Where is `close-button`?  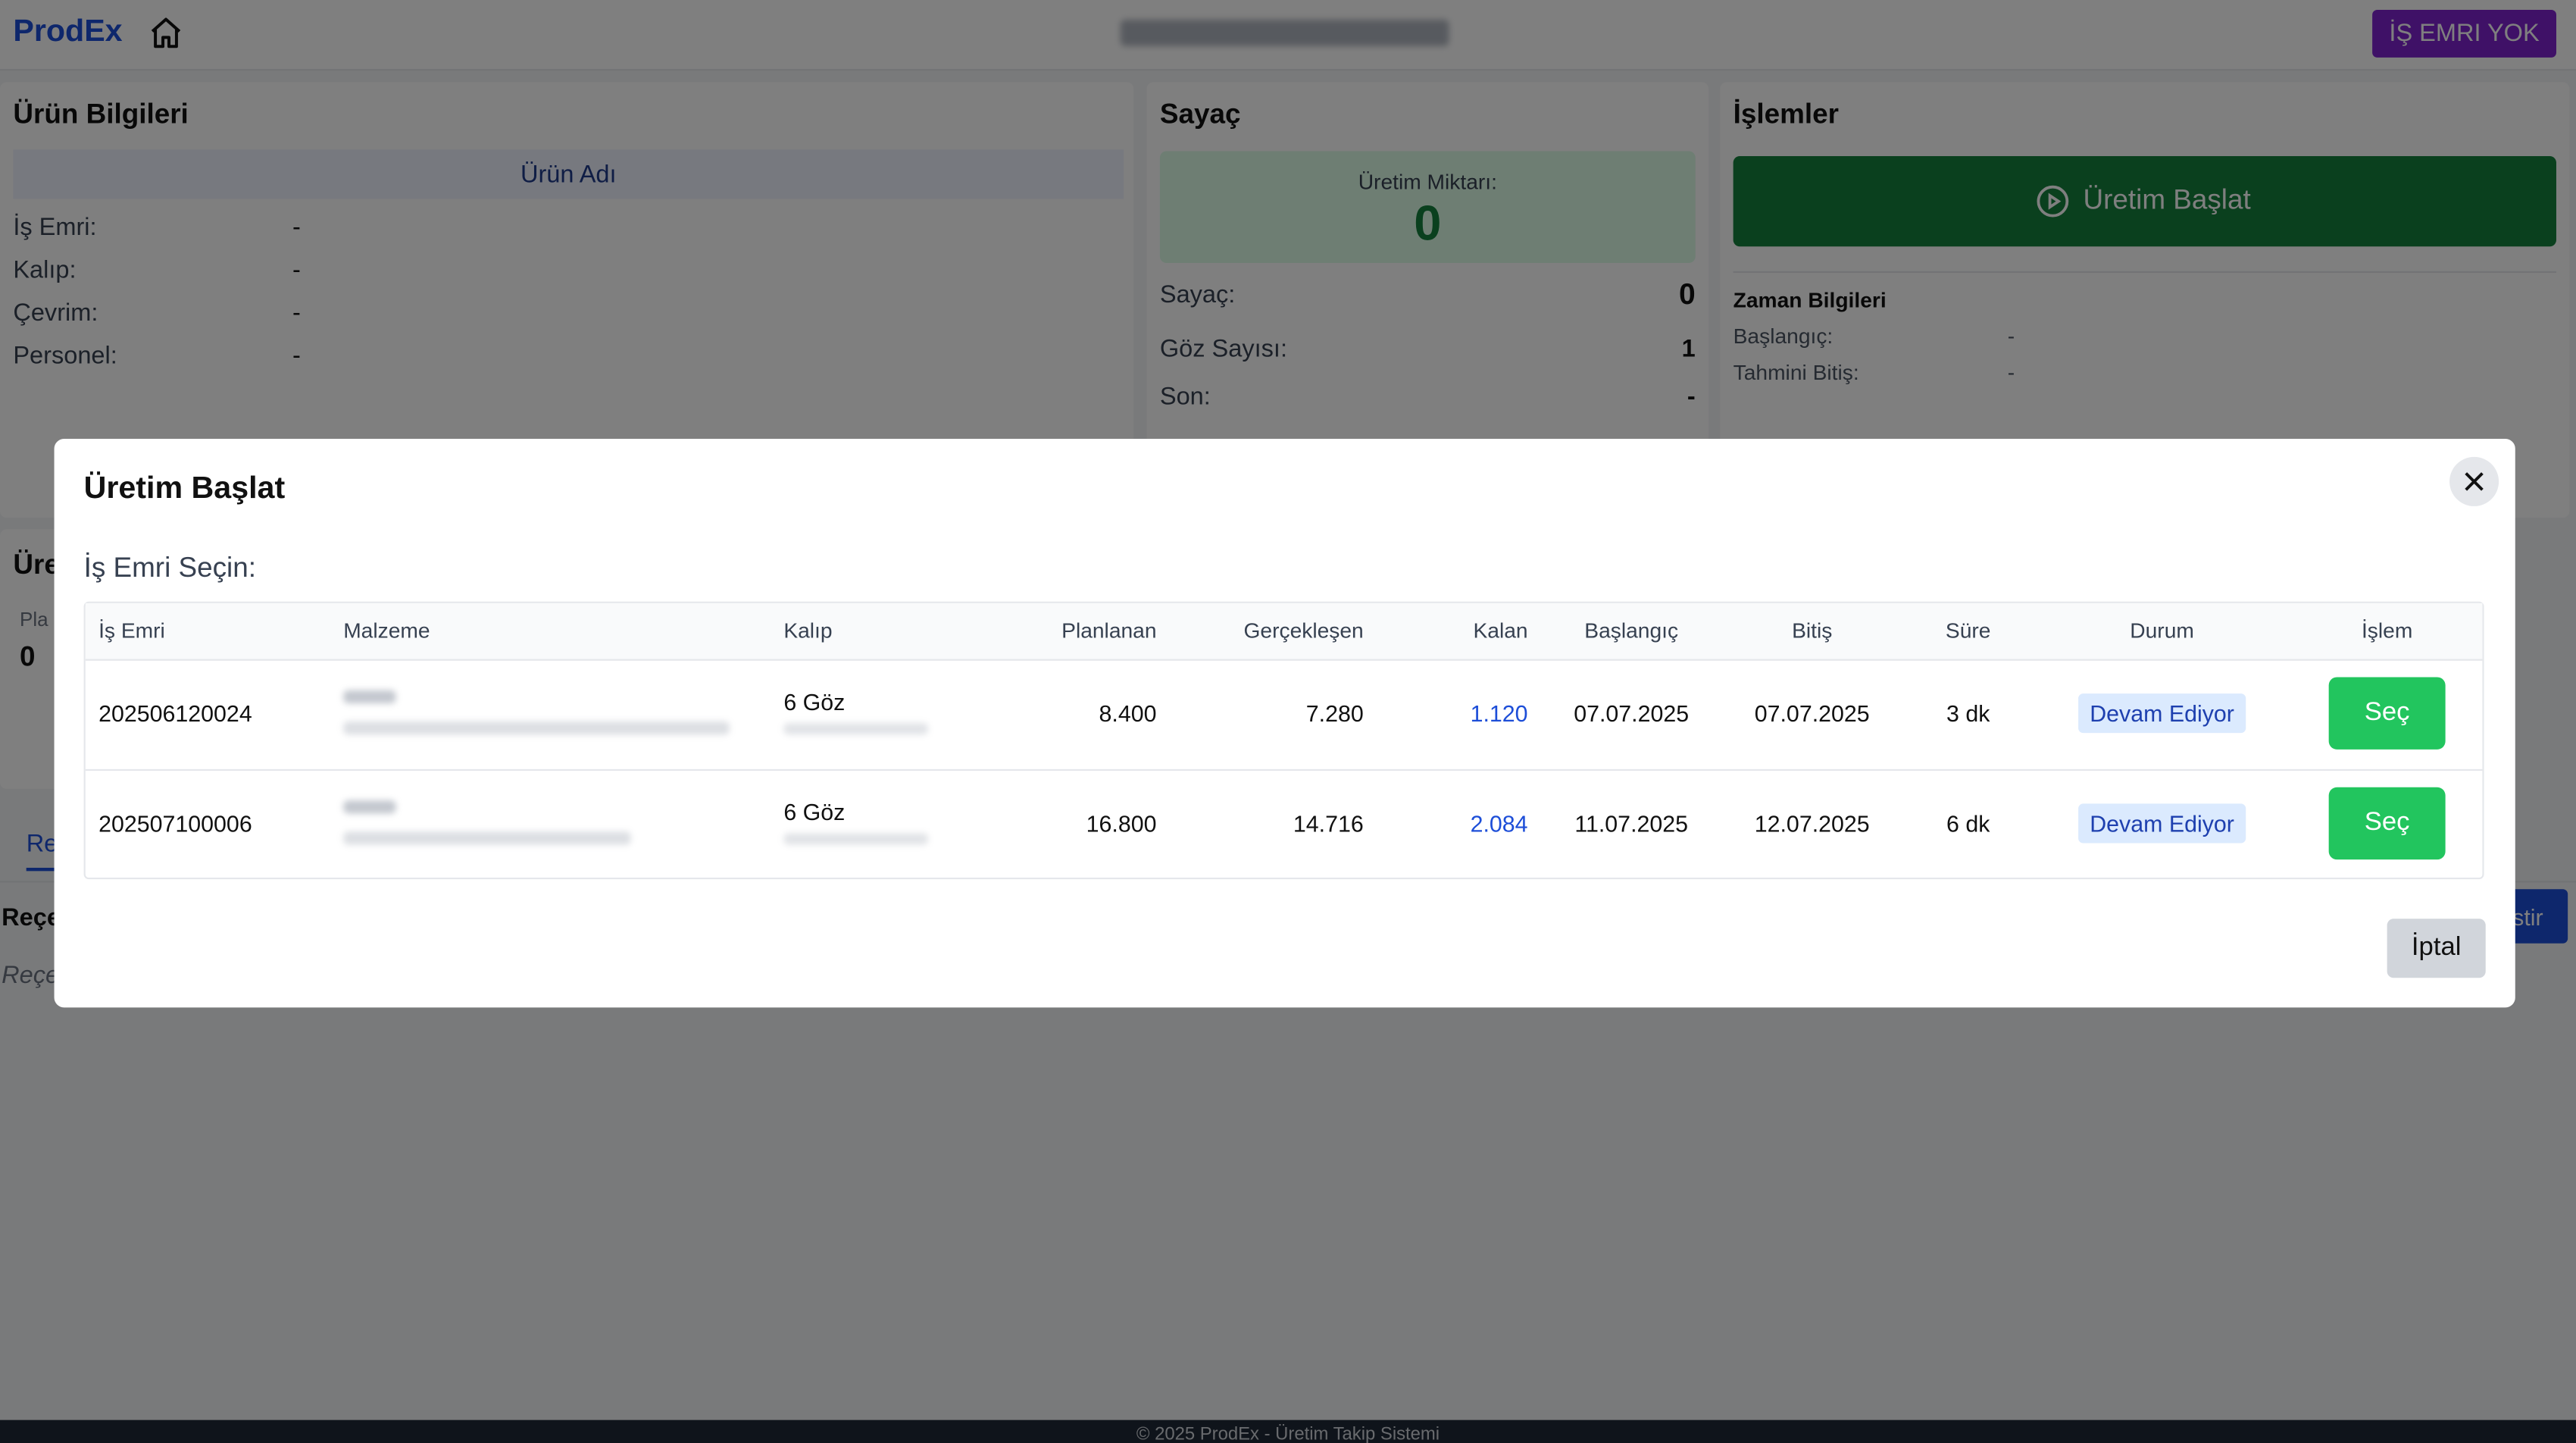
close-button is located at coordinates (2474, 481).